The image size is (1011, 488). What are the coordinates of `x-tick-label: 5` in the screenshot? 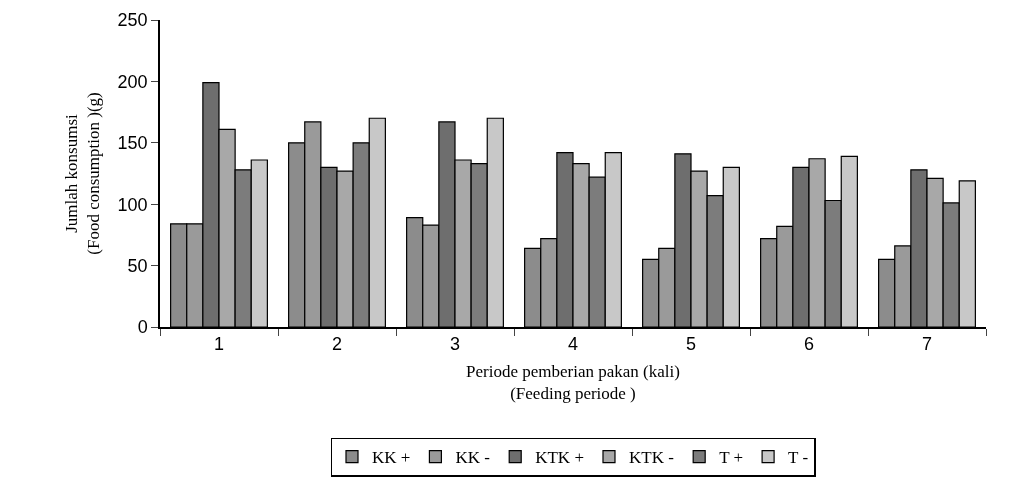 It's located at (691, 344).